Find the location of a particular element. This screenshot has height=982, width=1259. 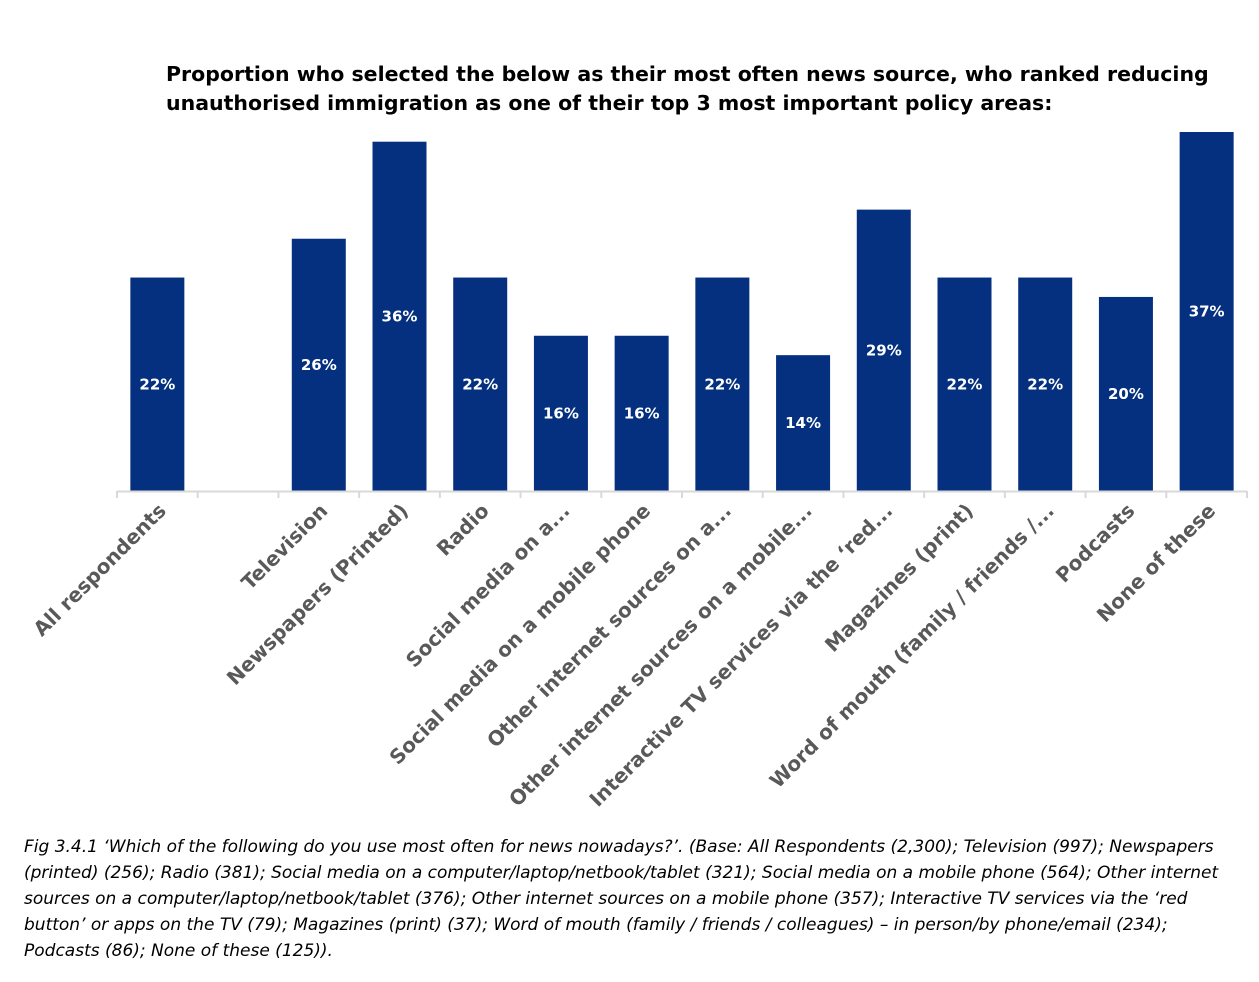

category-label: All respondents is located at coordinates (99, 570).